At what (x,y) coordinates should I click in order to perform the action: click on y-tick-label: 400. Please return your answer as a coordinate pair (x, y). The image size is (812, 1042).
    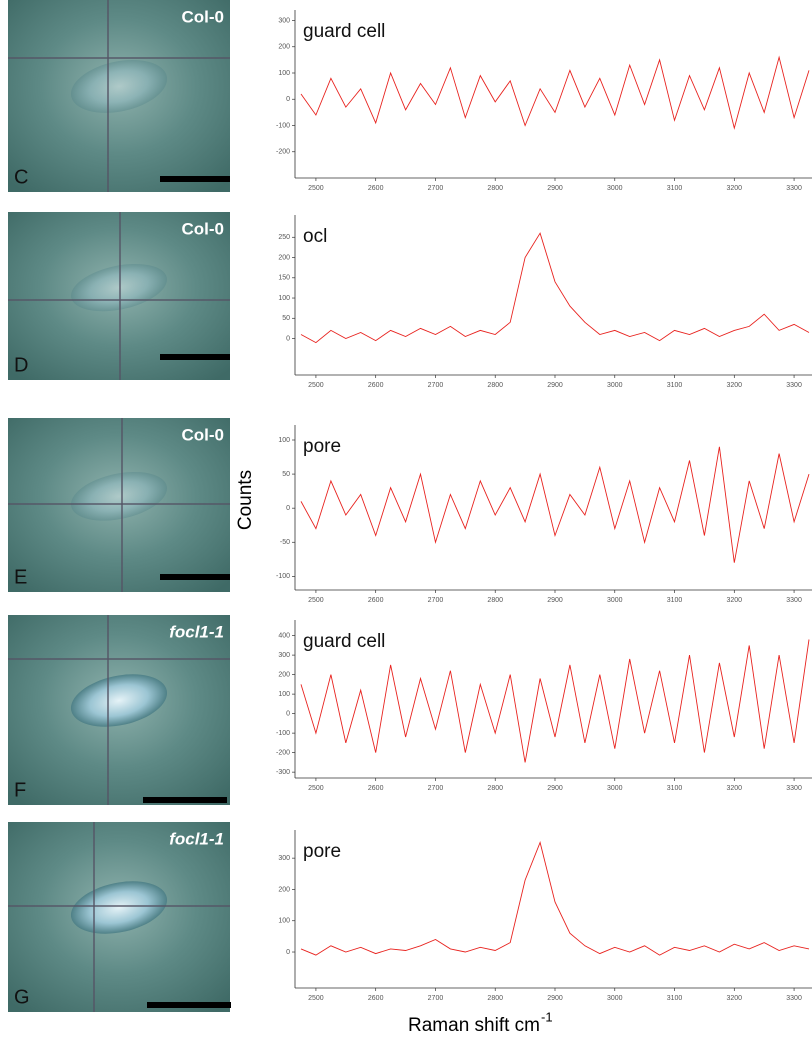
    Looking at the image, I should click on (284, 635).